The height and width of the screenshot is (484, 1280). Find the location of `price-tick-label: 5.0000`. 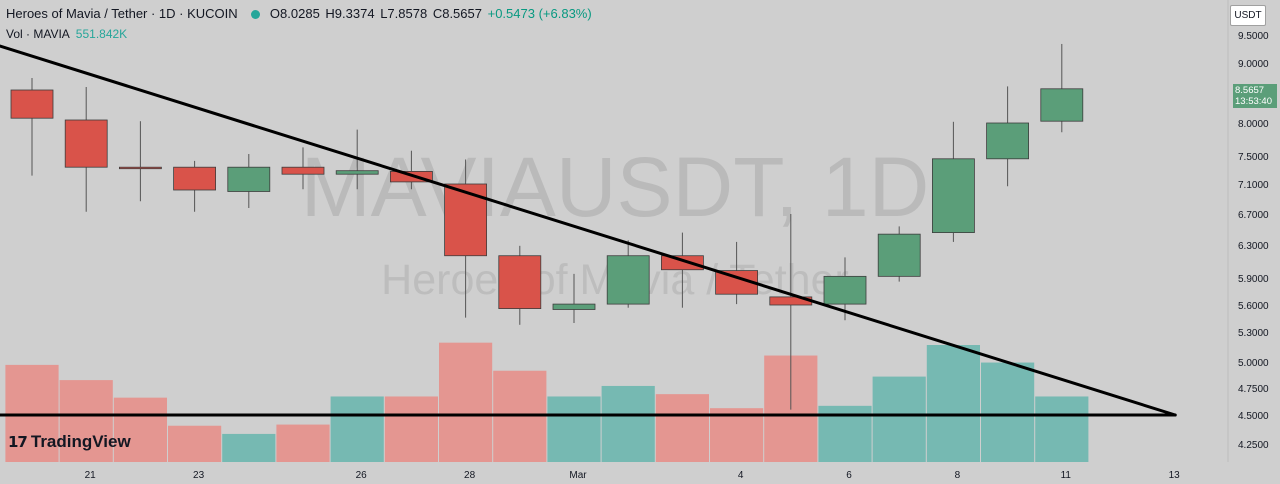

price-tick-label: 5.0000 is located at coordinates (1253, 363).